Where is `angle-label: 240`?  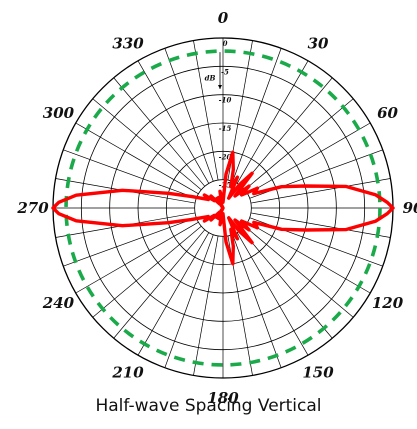
angle-label: 240 is located at coordinates (58, 303).